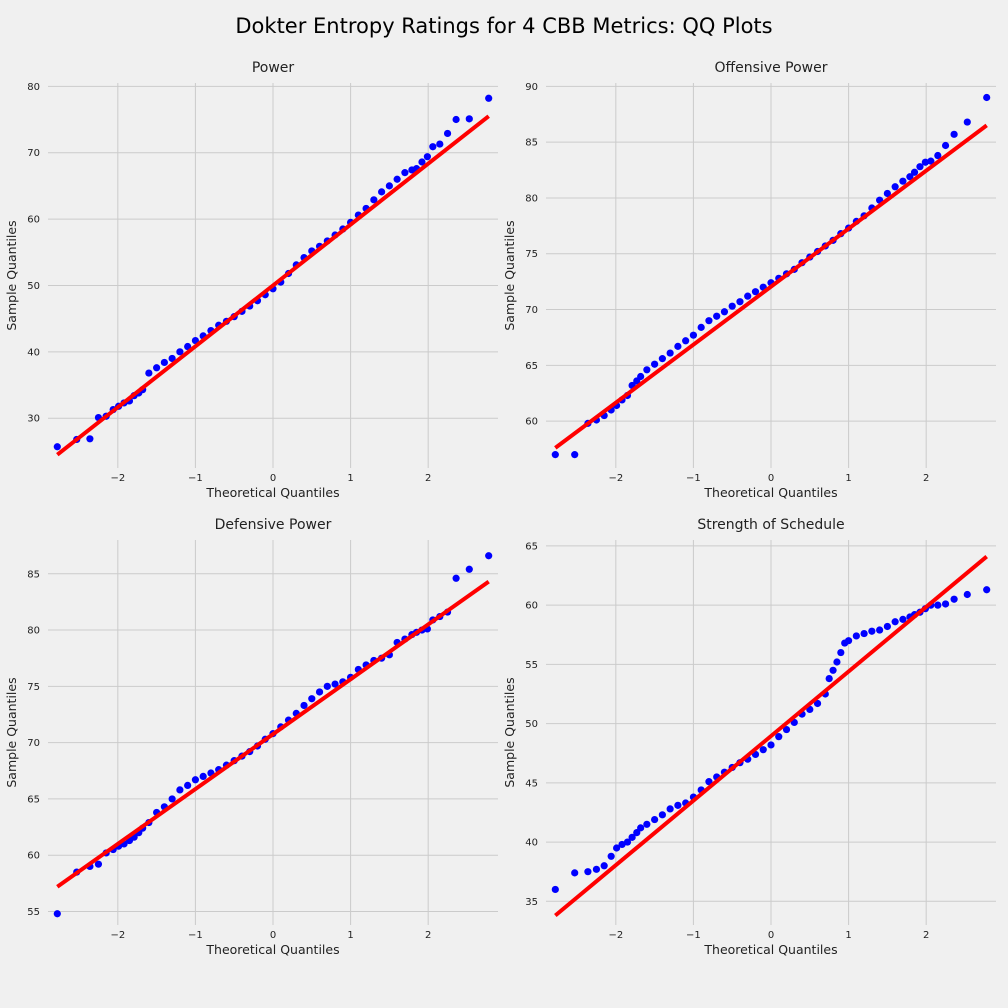  Describe the element at coordinates (531, 902) in the screenshot. I see `y-tick-label: 35` at that location.